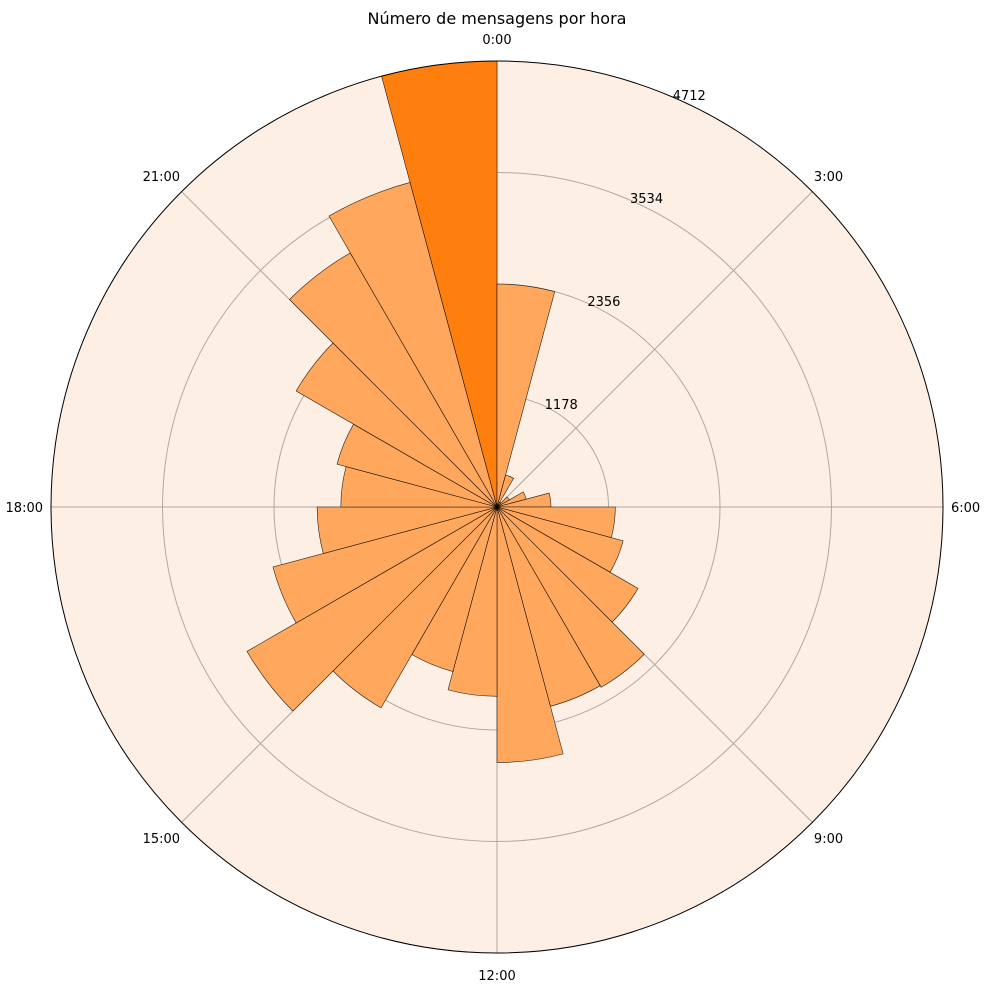  I want to click on angle-tick-label: 9:00, so click(828, 839).